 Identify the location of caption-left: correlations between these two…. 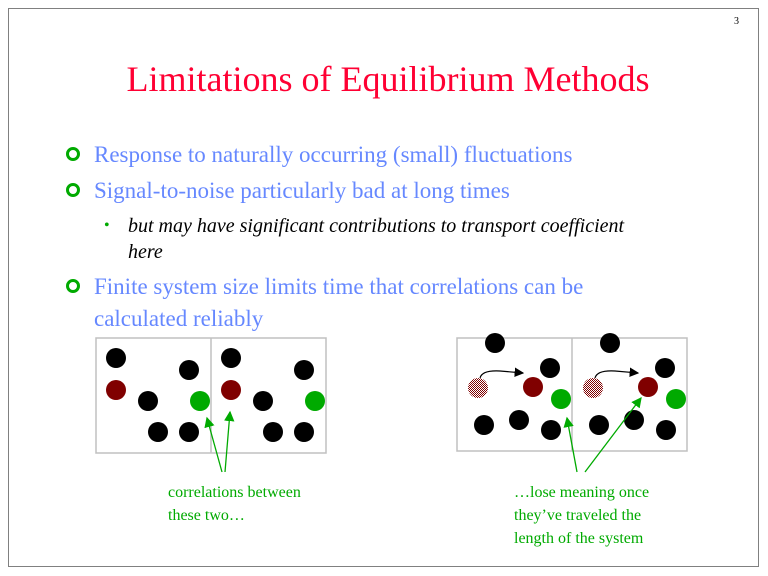
(234, 504).